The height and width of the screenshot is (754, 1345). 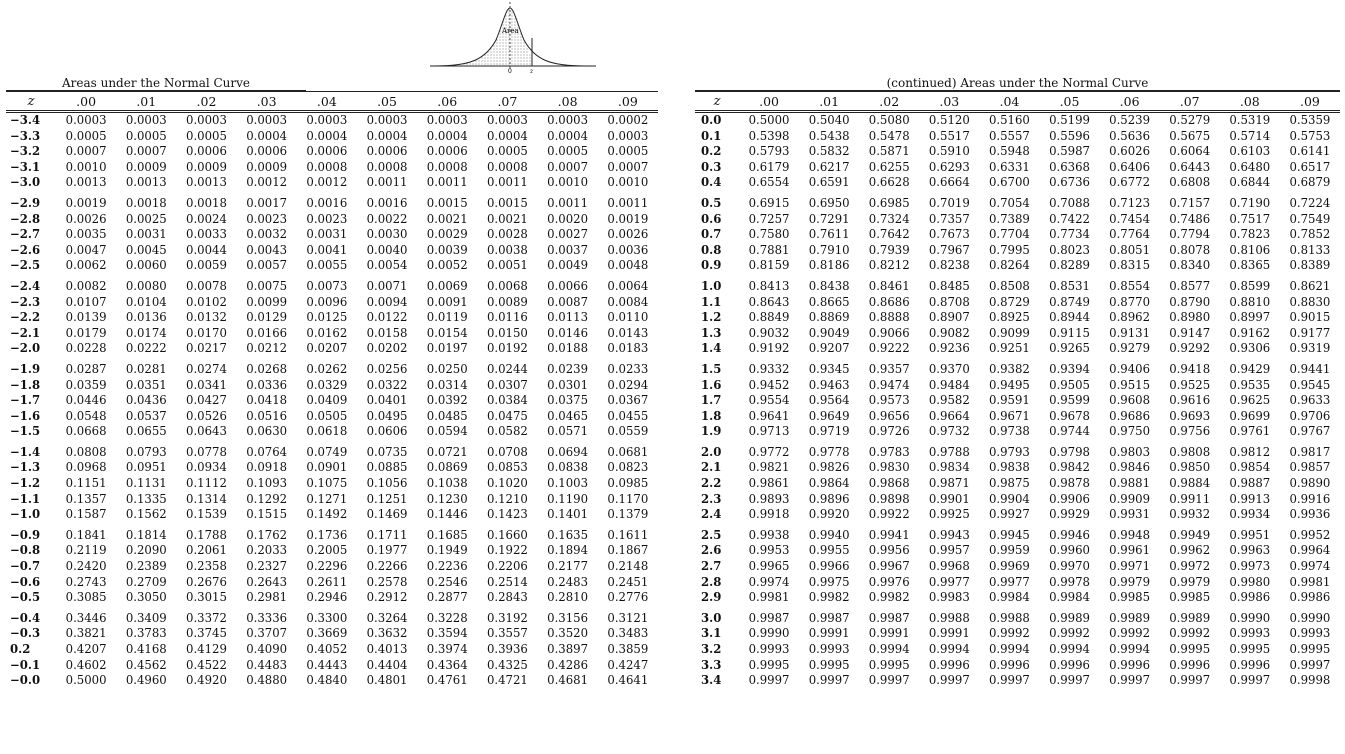 I want to click on area-cell: 0.2514, so click(x=507, y=581).